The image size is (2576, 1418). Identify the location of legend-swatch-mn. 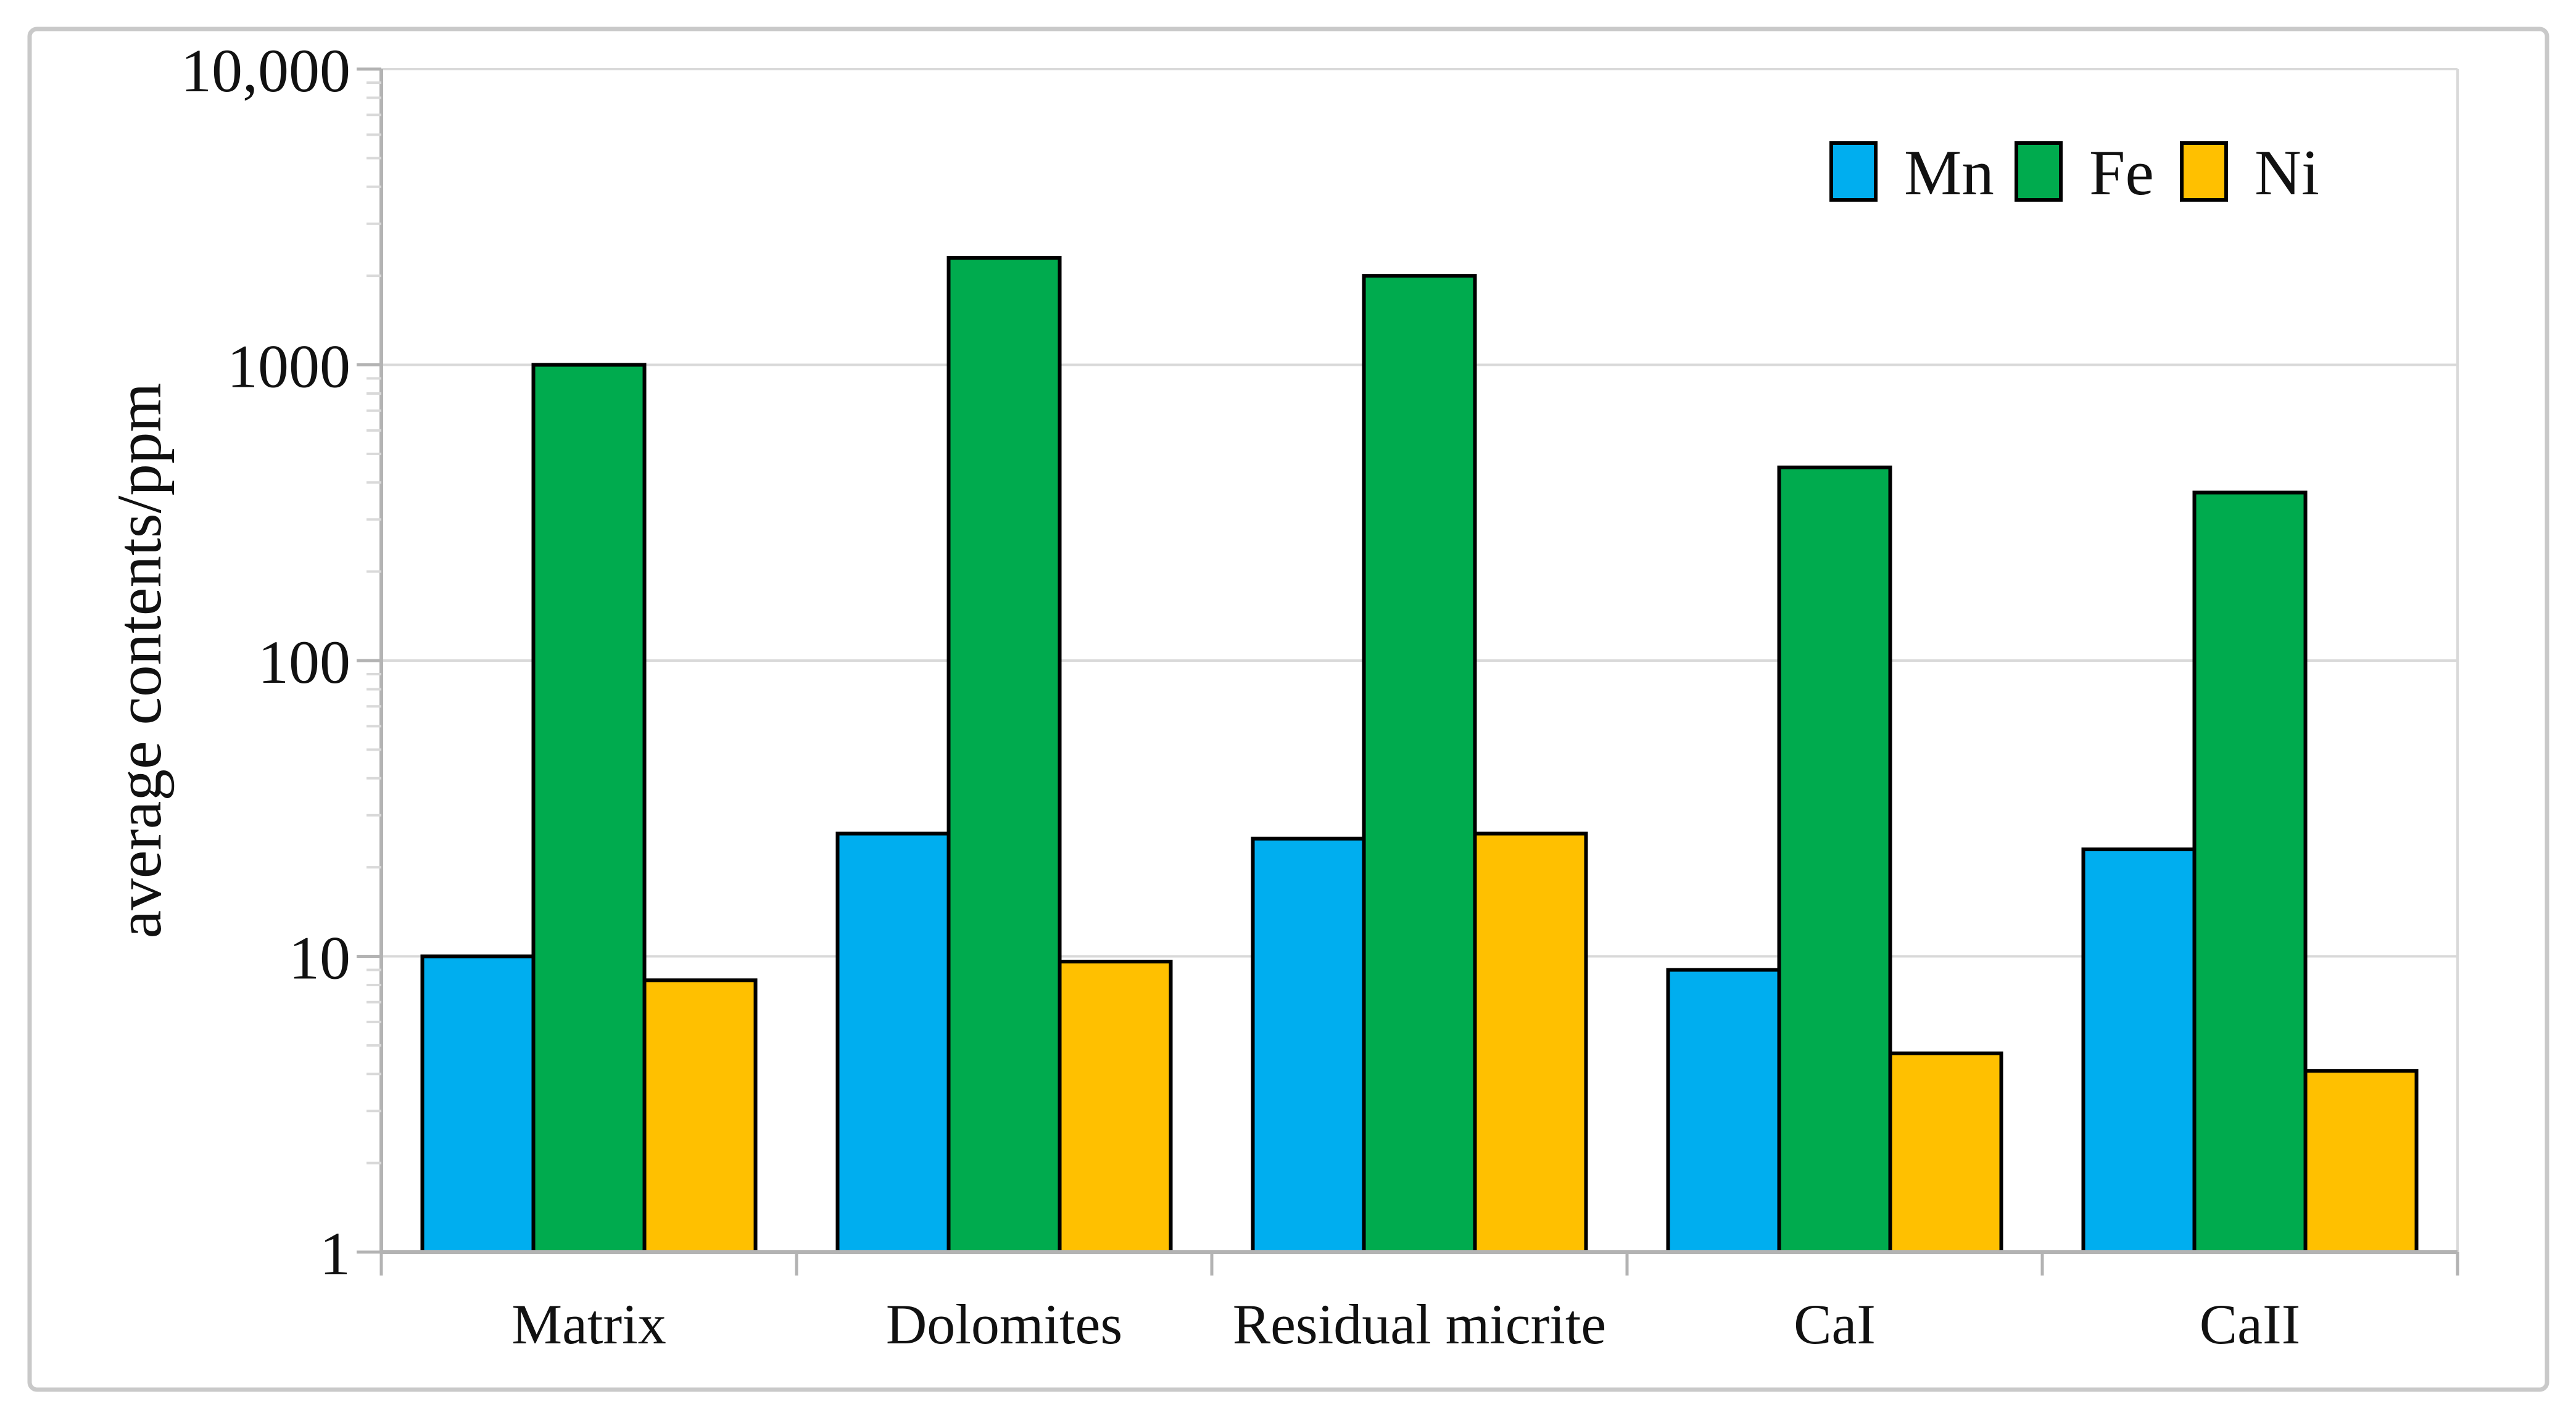
(1854, 172).